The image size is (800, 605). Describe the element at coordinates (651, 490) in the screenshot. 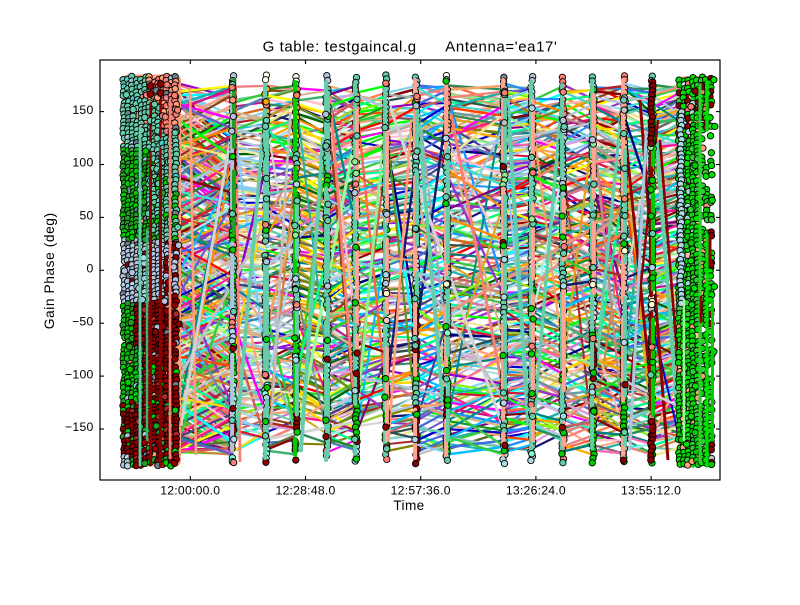

I see `svg-text: 13:55:12.0` at that location.